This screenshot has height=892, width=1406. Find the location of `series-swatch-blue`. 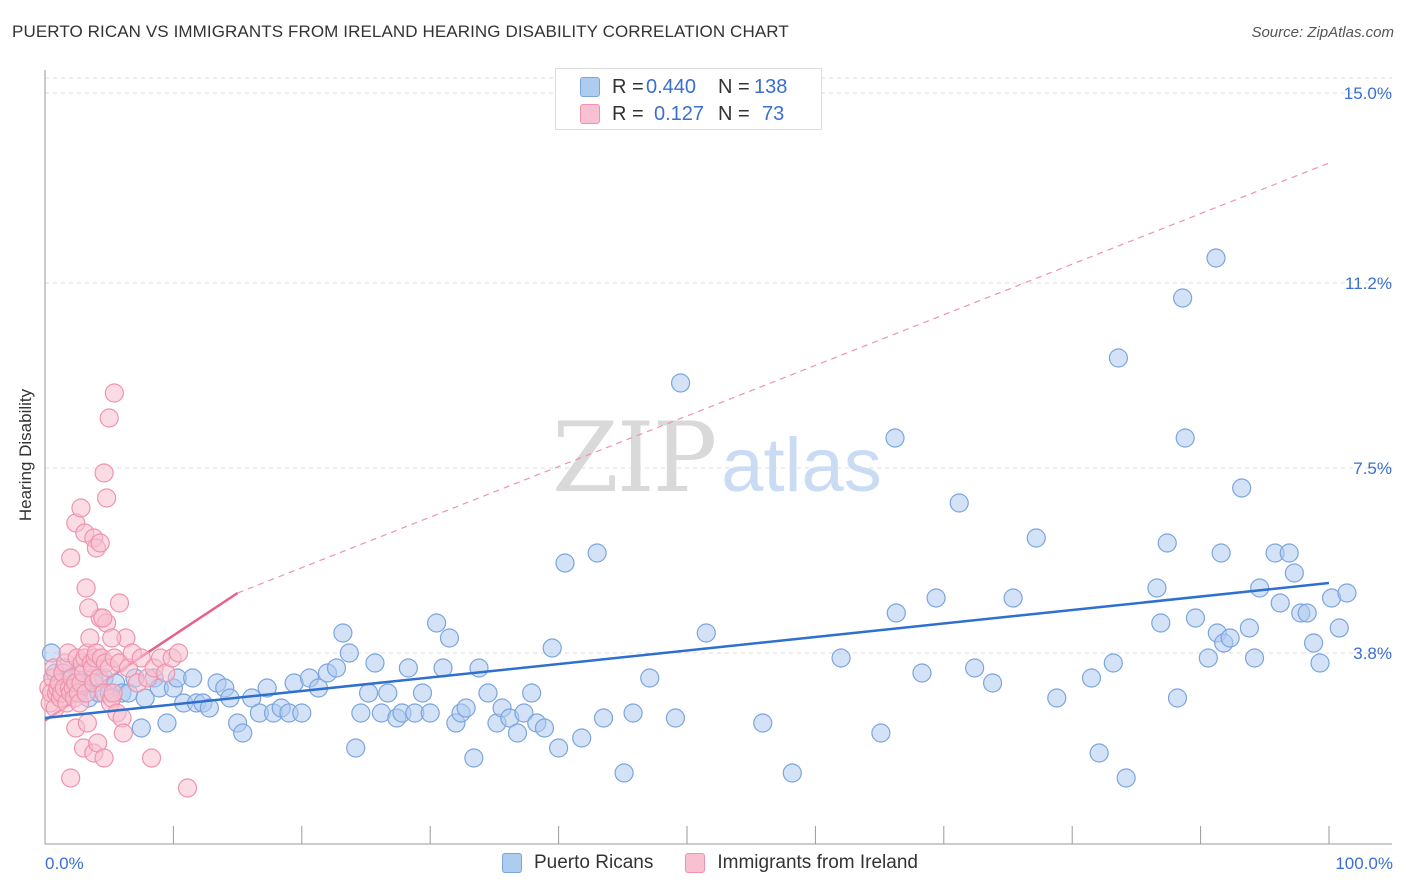

series-swatch-blue is located at coordinates (512, 863).